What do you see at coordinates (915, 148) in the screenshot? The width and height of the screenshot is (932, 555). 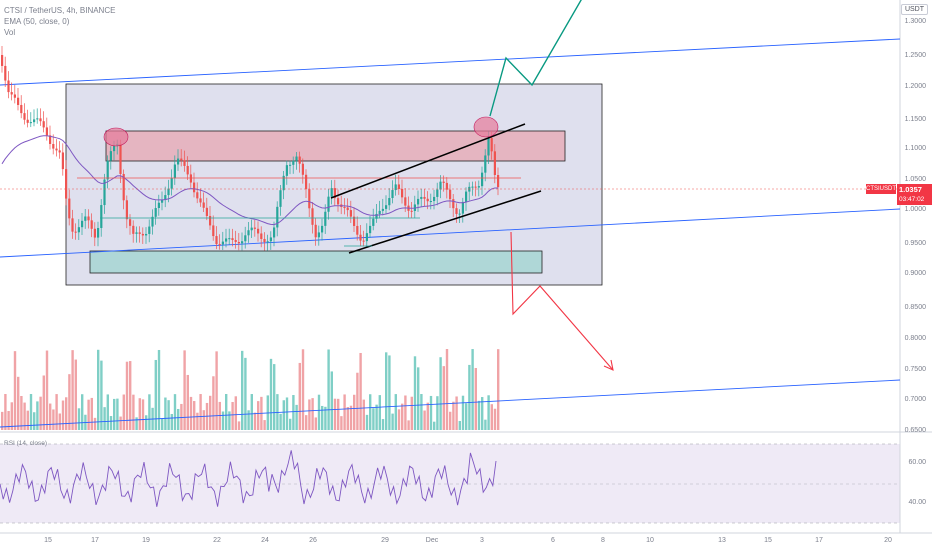 I see `price-axis-label: 1.1000` at bounding box center [915, 148].